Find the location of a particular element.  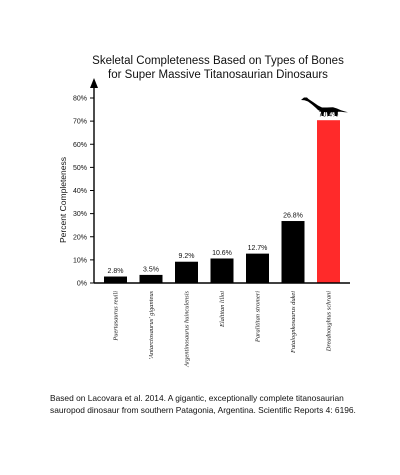

x-category-label: 'Antarctosaurus' giganteus is located at coordinates (151, 324).